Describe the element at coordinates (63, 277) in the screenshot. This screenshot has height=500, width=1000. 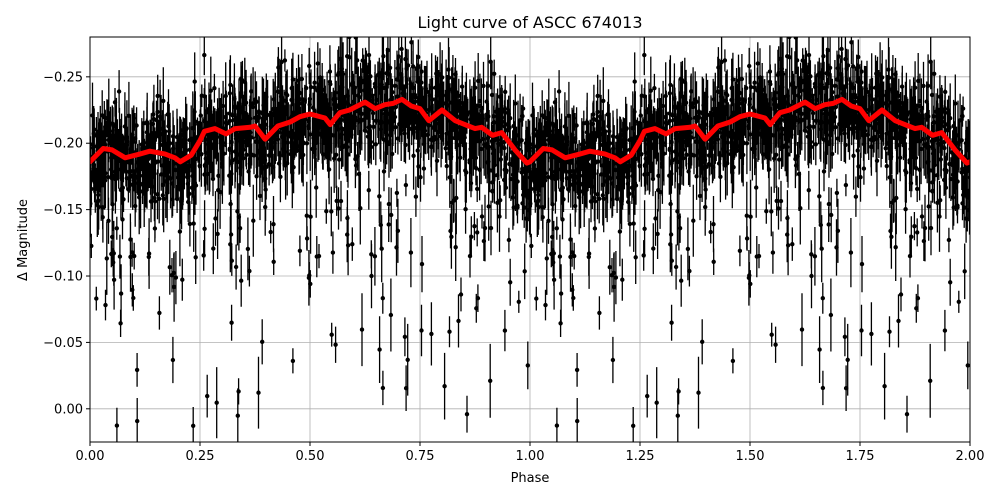
I see `y-tick-label: −0.10` at that location.